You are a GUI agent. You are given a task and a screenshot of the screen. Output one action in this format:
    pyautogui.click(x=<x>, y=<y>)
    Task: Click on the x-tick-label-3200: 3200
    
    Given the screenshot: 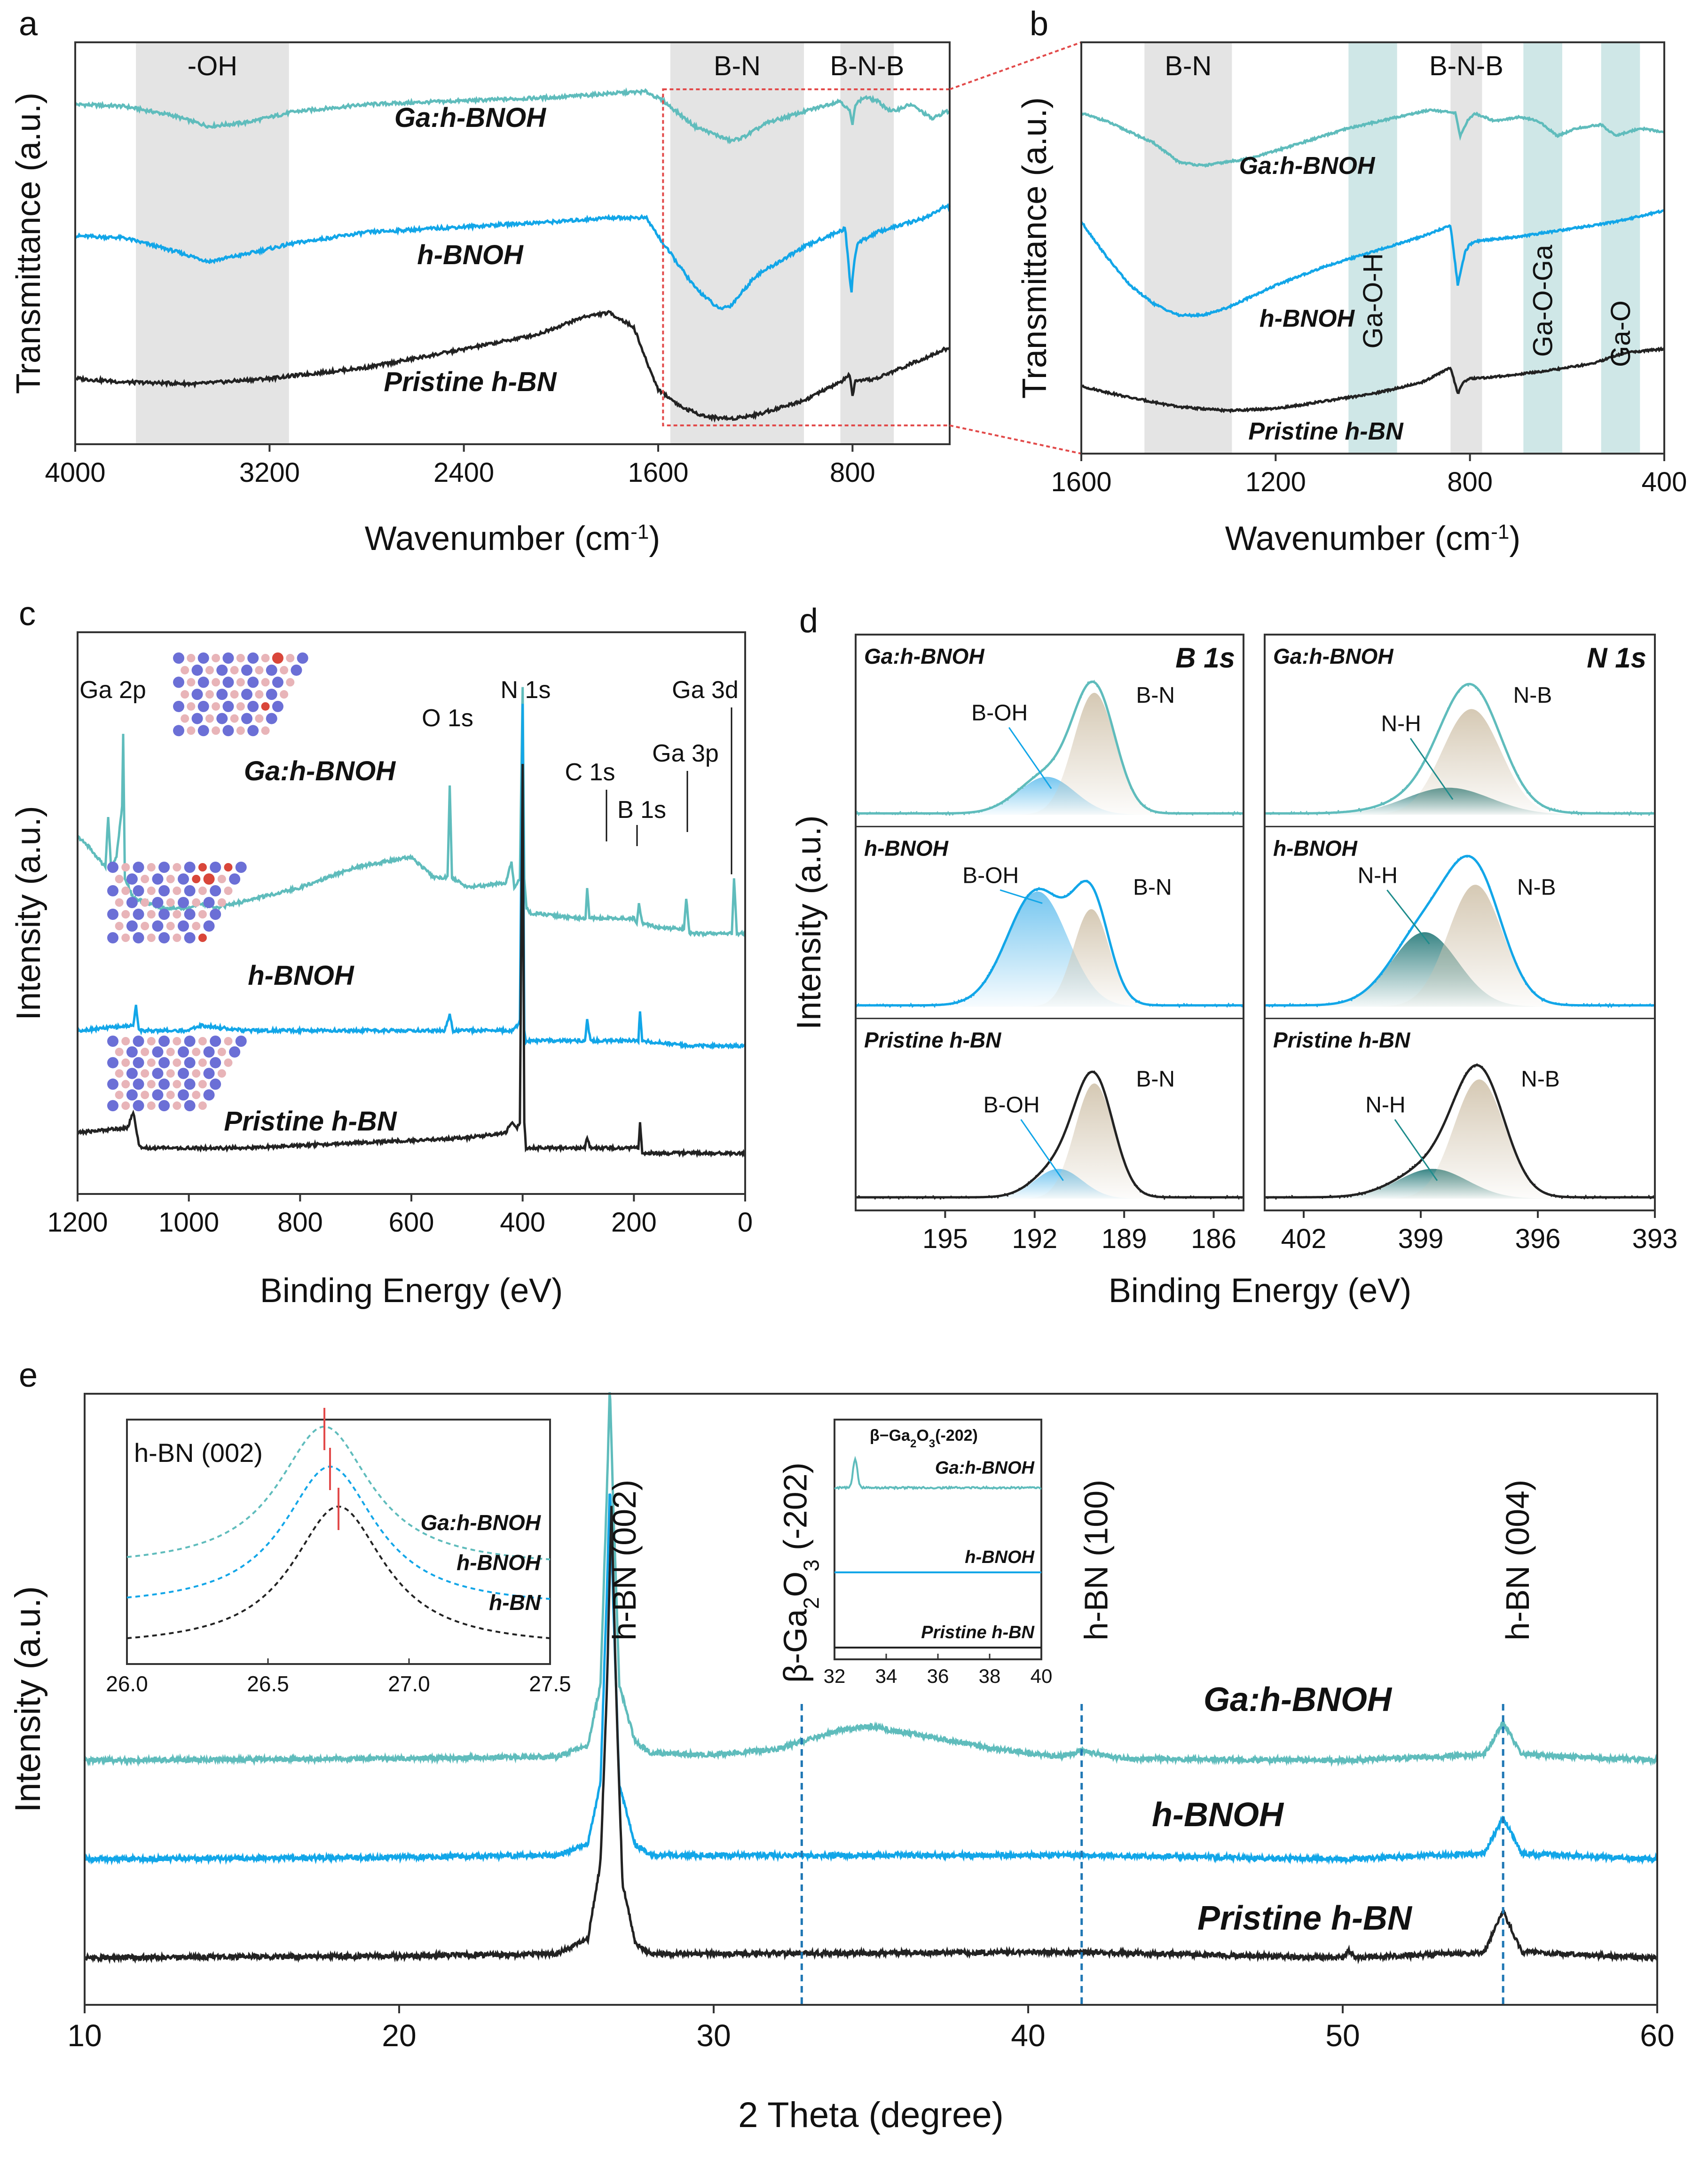 What is the action you would take?
    pyautogui.click(x=269, y=472)
    